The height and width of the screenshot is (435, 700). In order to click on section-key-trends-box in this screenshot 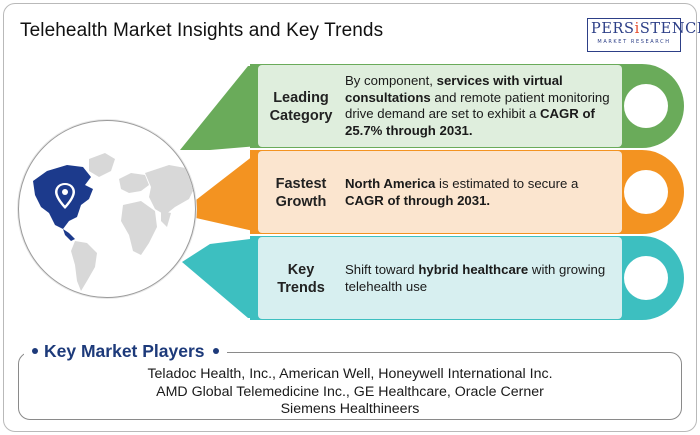, I will do `click(440, 278)`.